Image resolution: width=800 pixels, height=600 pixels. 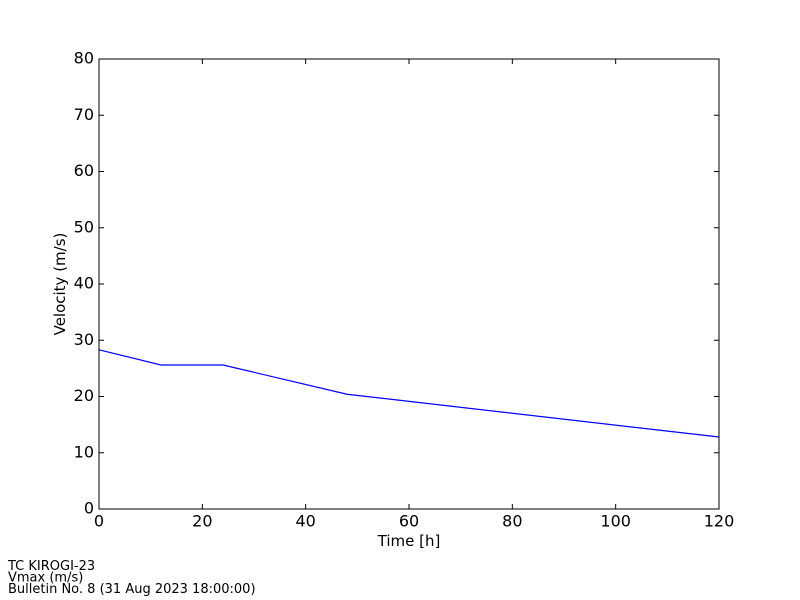 What do you see at coordinates (84, 395) in the screenshot?
I see `y-tick-label: 20` at bounding box center [84, 395].